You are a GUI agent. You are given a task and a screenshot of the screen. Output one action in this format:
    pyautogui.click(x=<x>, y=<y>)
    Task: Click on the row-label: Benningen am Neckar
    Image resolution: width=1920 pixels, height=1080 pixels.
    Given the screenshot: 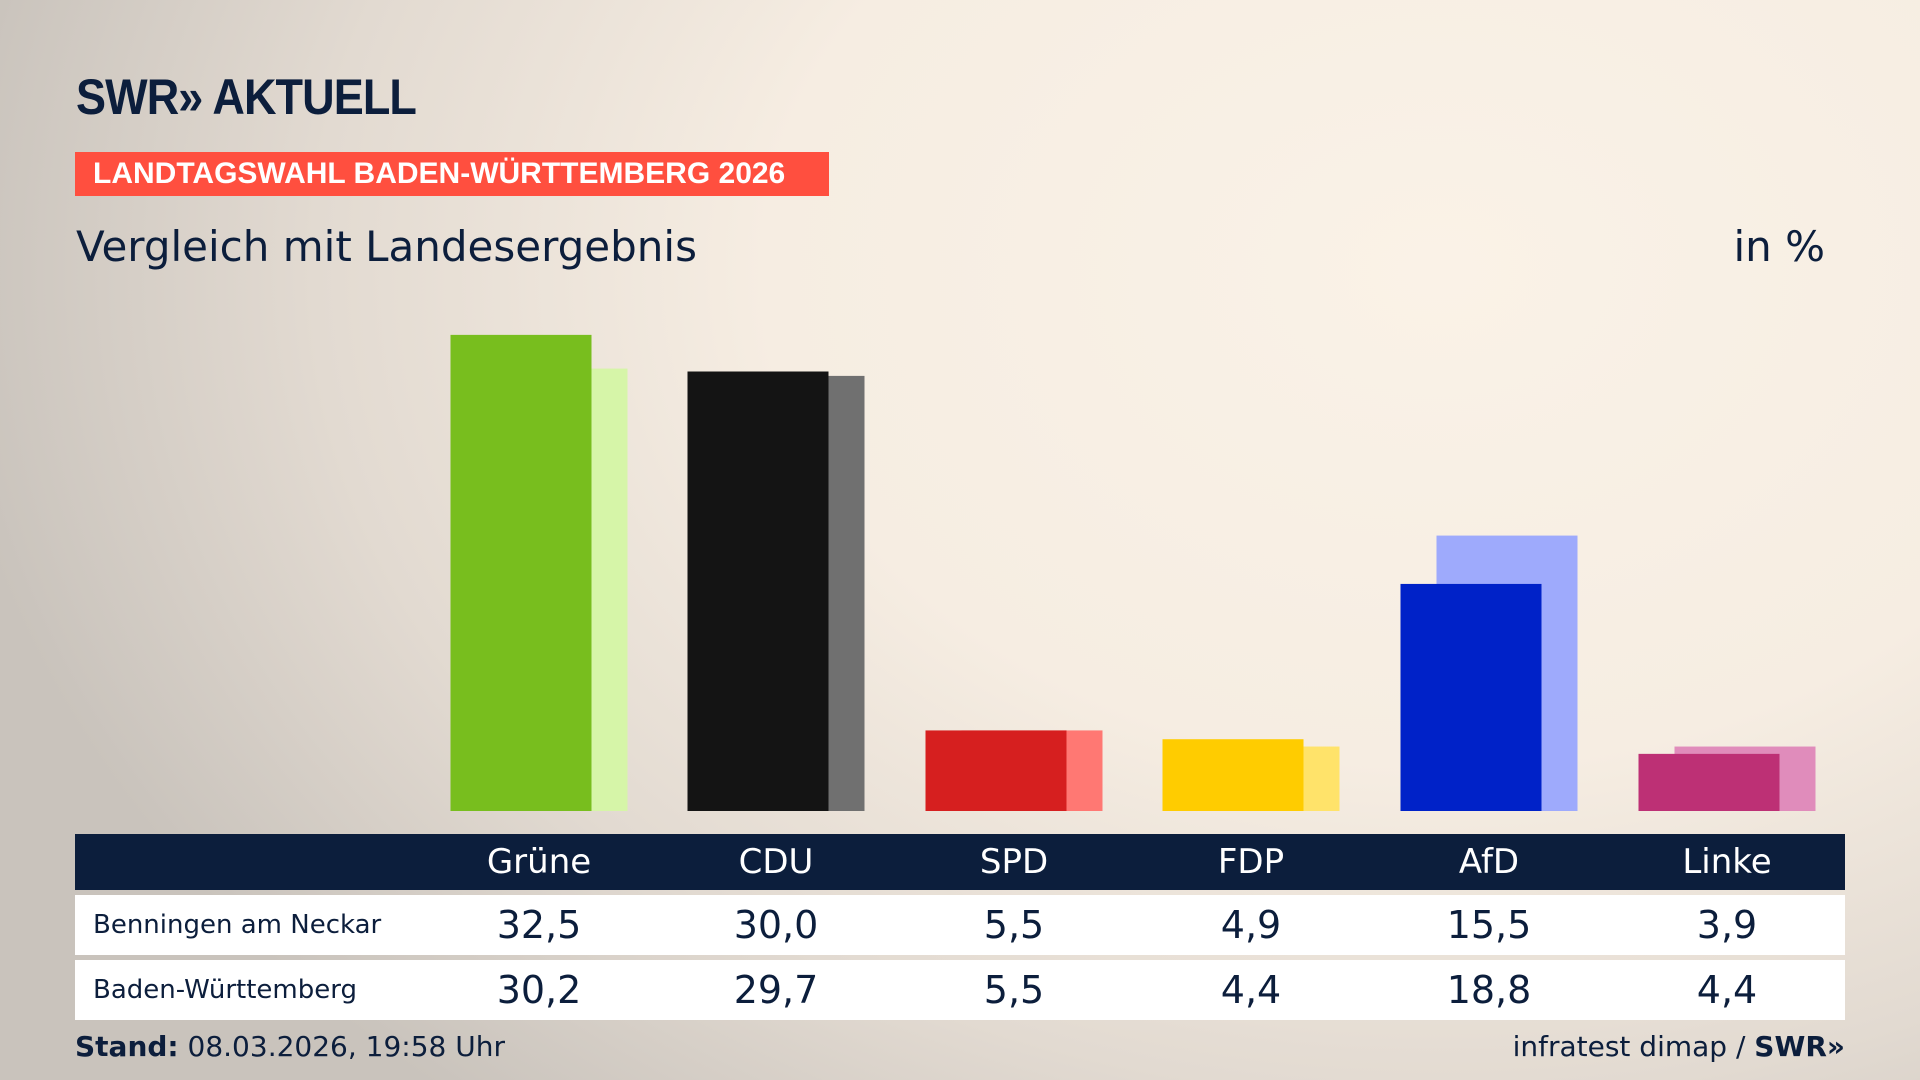 What is the action you would take?
    pyautogui.click(x=237, y=925)
    